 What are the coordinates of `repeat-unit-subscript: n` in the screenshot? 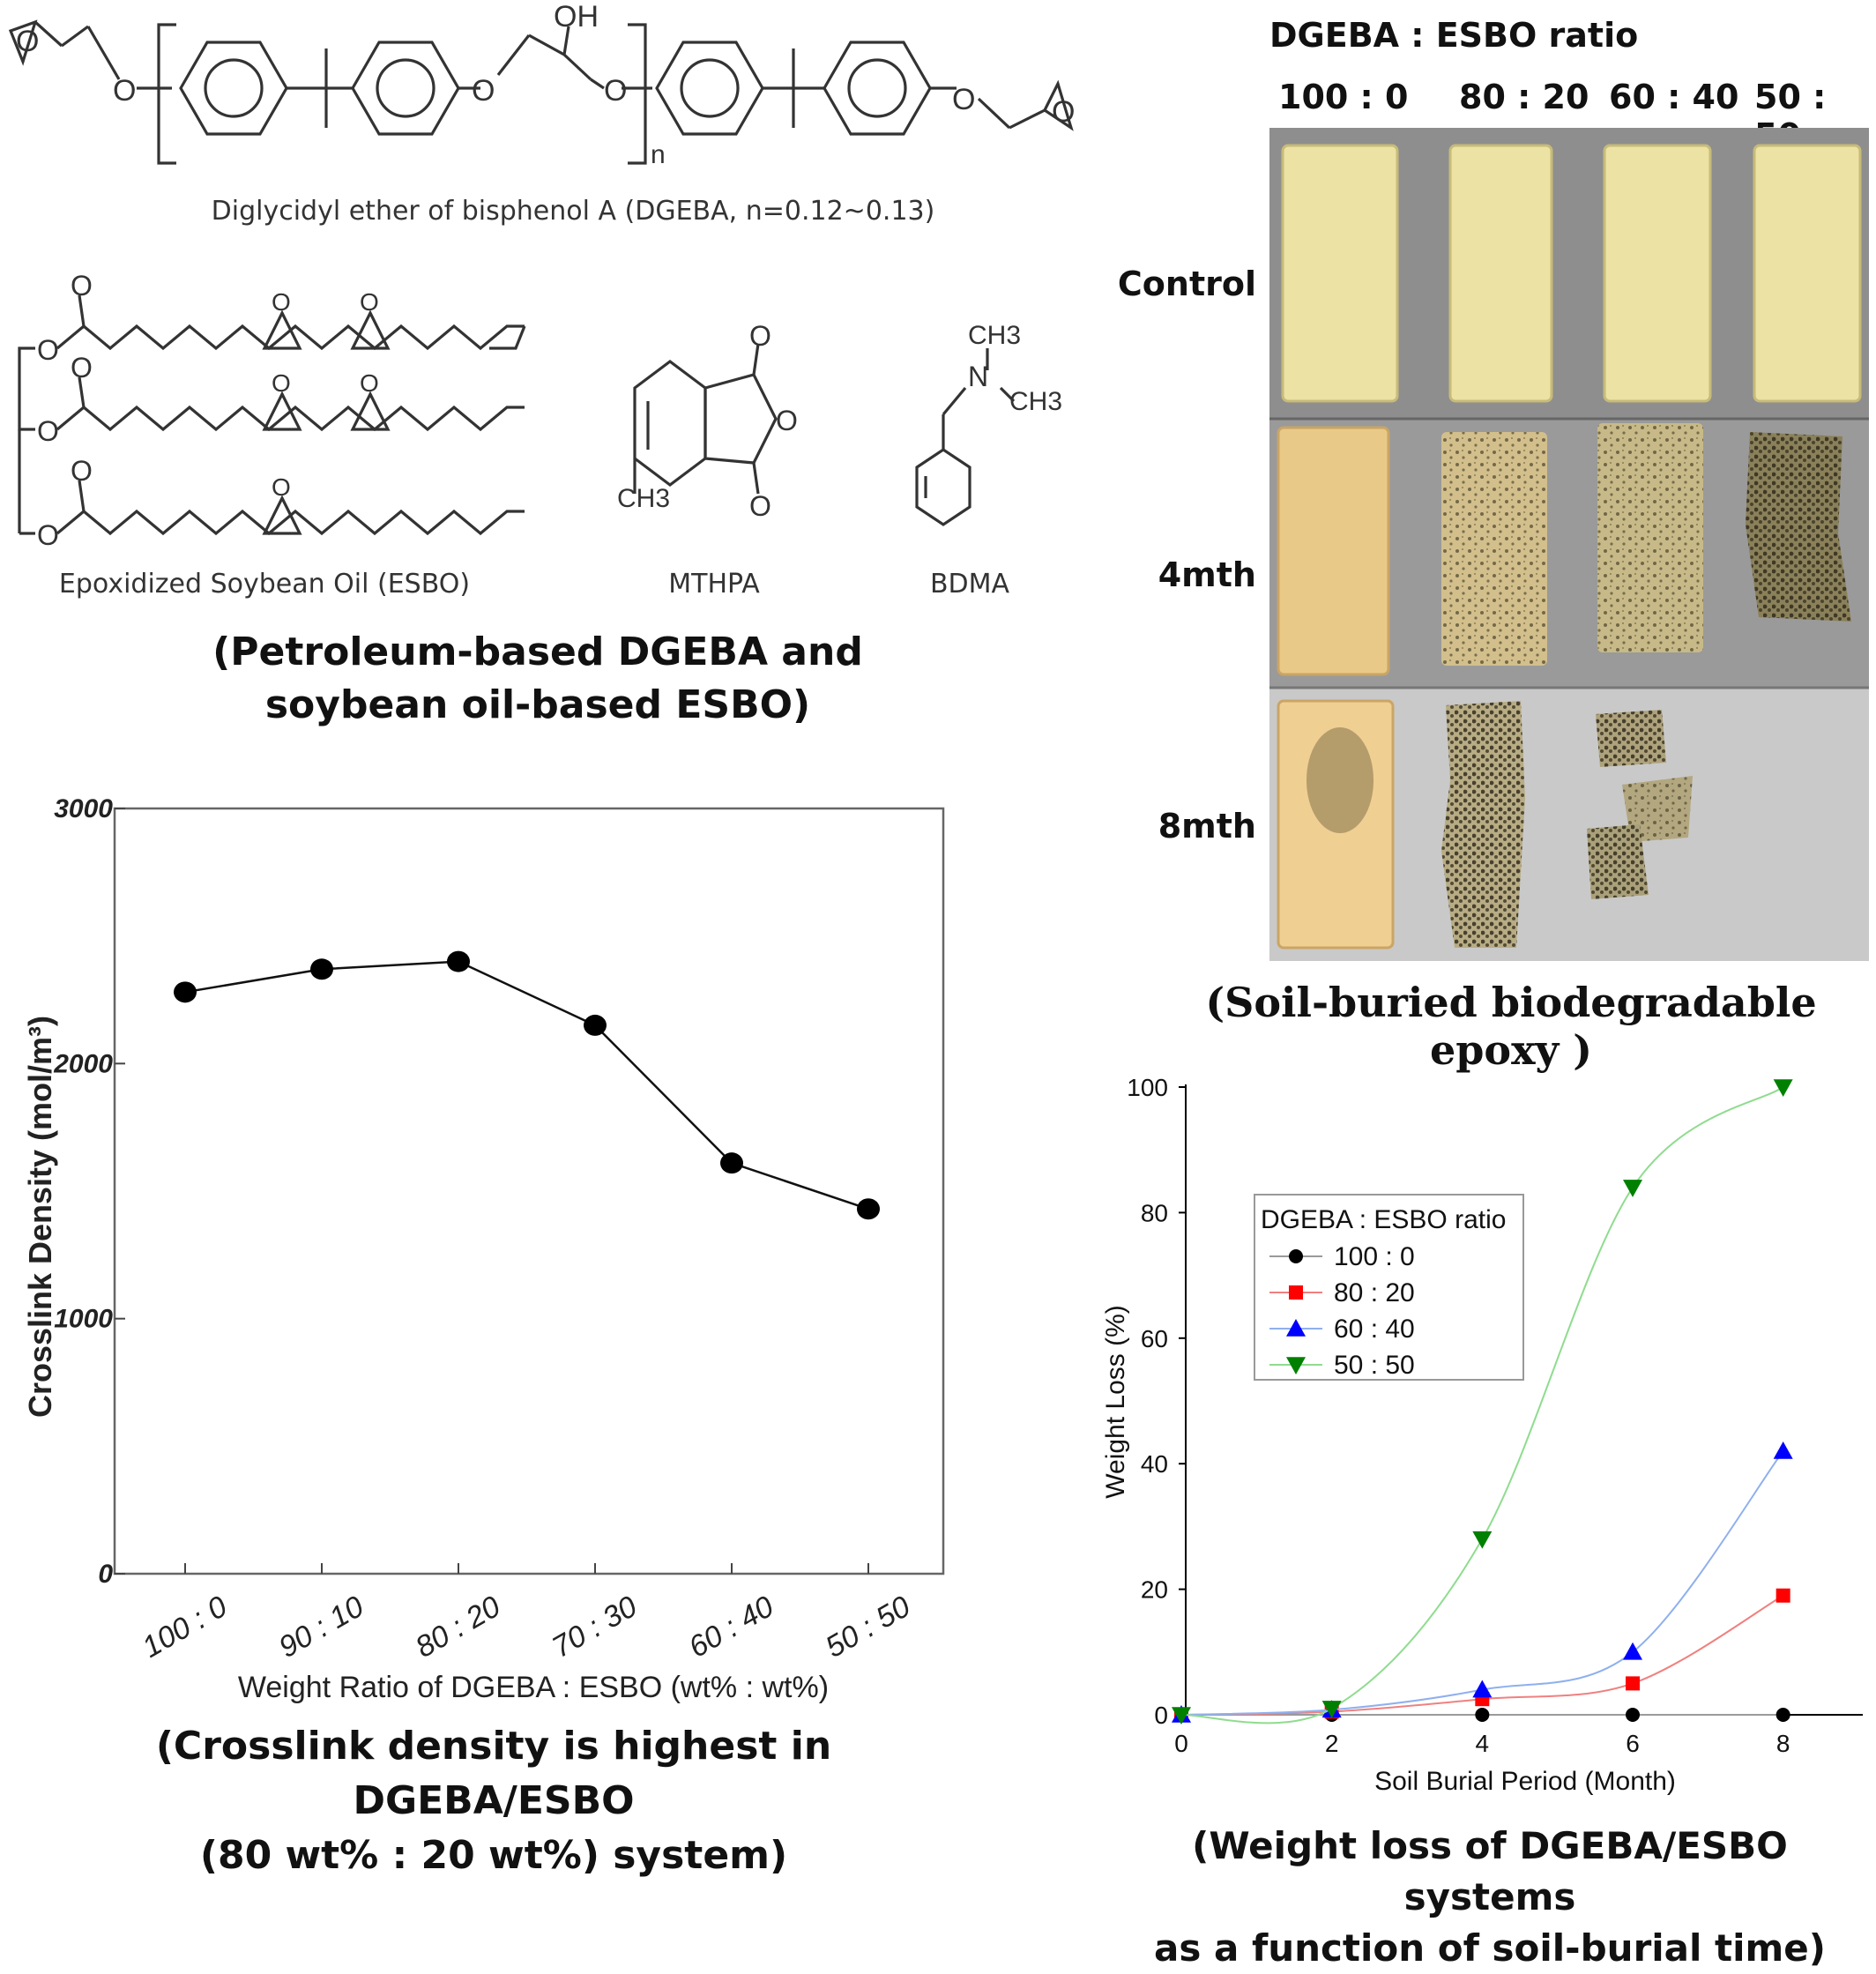 It's located at (658, 154).